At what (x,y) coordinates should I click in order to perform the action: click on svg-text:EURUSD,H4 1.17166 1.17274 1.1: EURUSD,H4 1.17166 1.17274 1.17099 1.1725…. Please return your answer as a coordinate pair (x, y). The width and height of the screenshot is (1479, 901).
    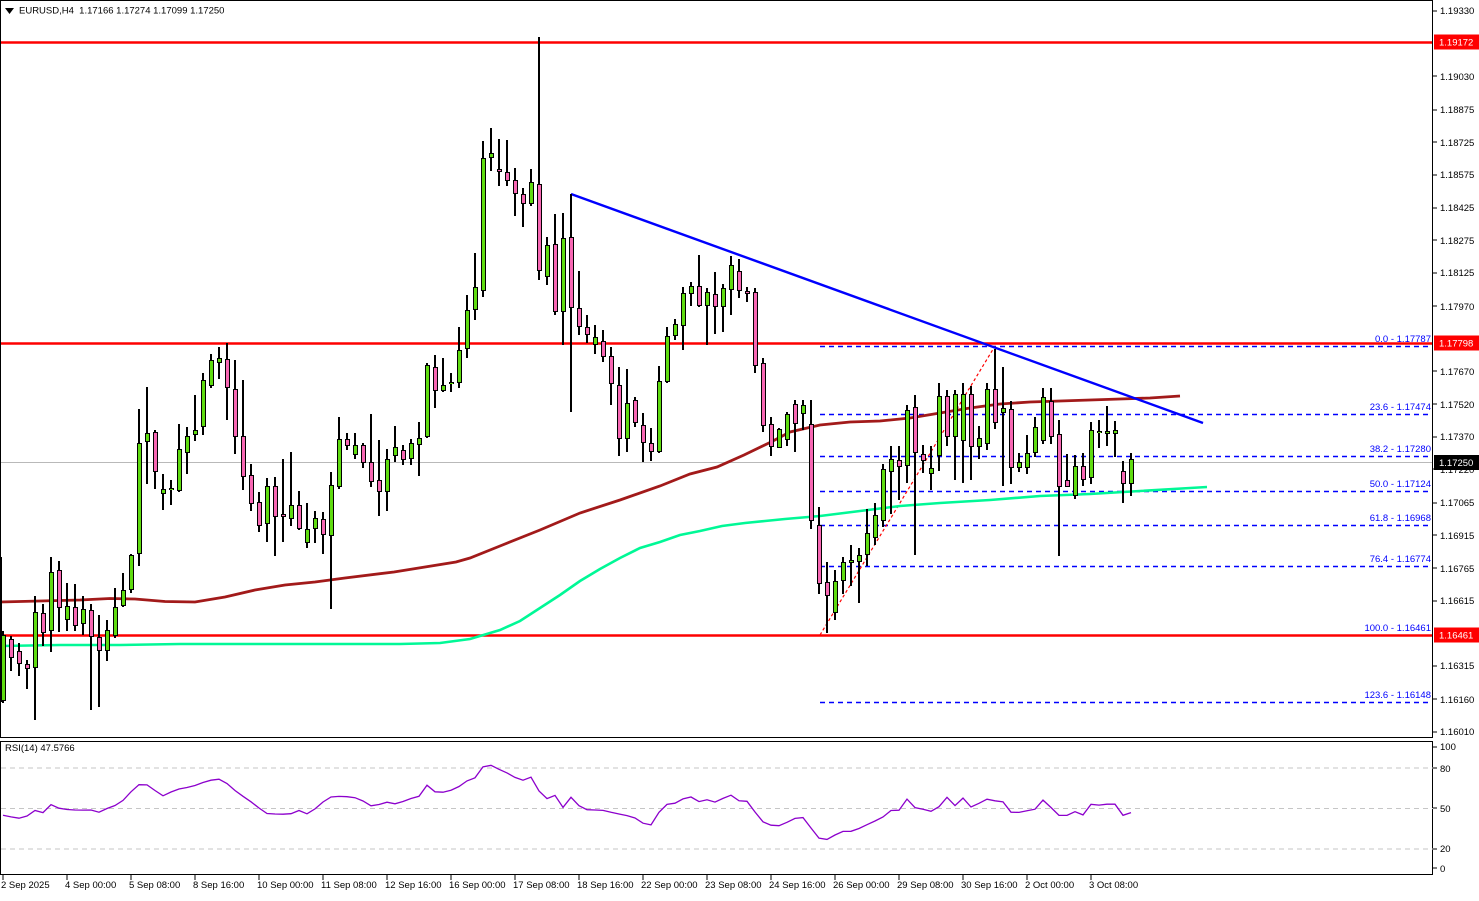
    Looking at the image, I should click on (121, 11).